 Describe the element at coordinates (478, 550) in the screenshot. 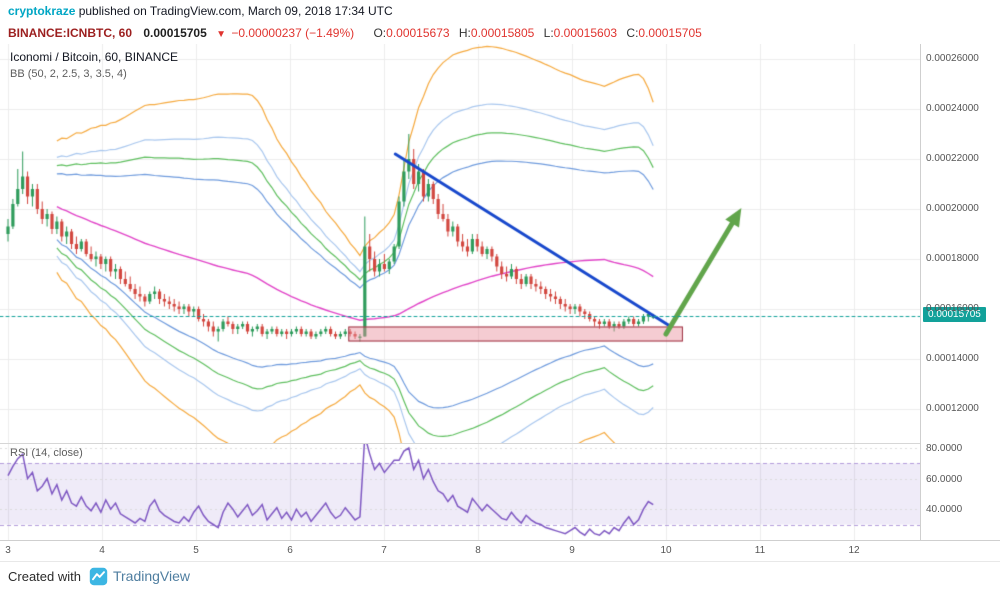

I see `time-axis-label: 8` at that location.